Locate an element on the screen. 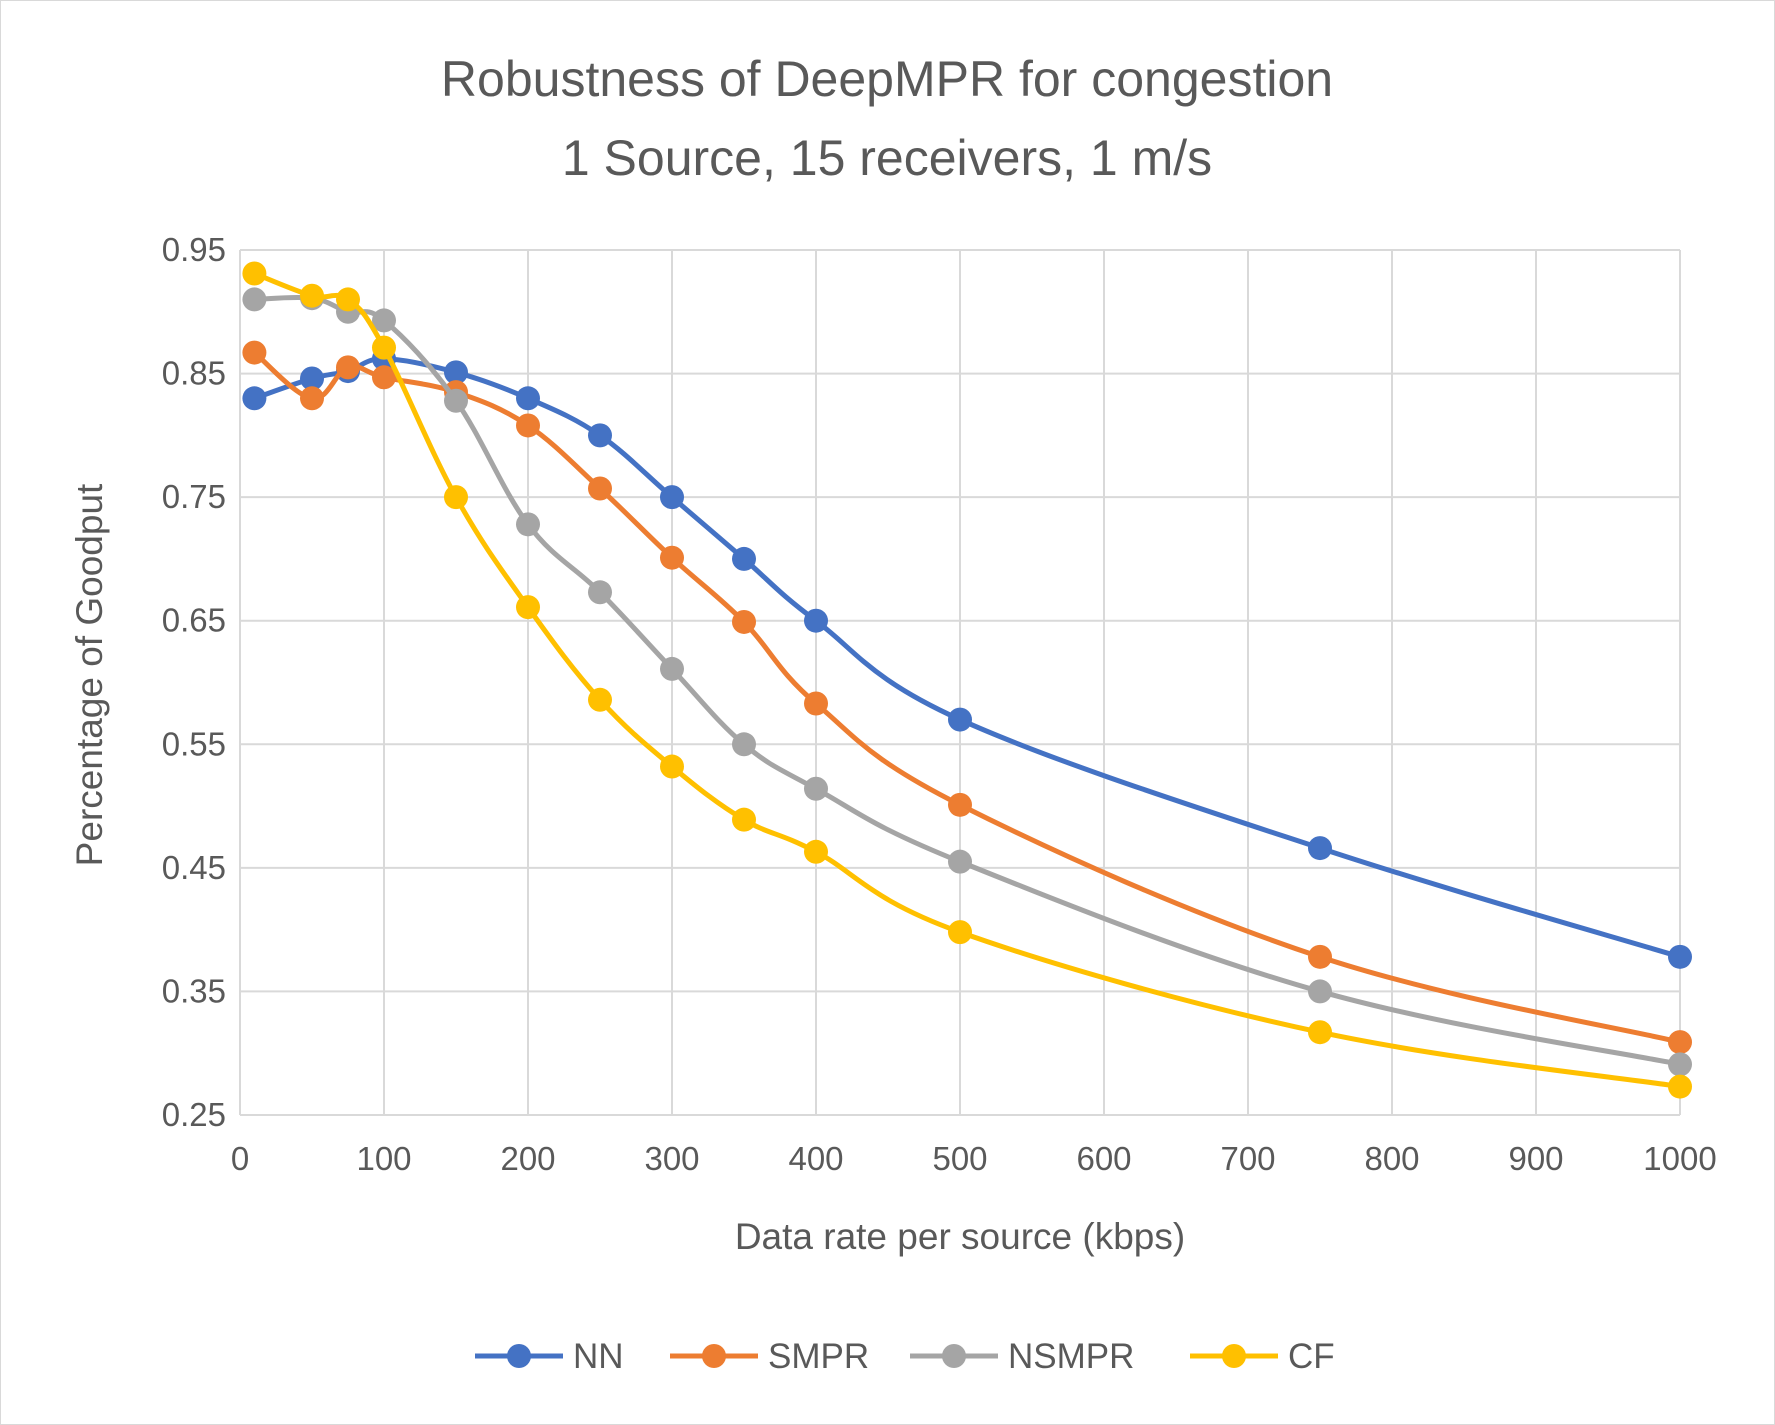  legend-item-smpr: SMPR is located at coordinates (769, 1356).